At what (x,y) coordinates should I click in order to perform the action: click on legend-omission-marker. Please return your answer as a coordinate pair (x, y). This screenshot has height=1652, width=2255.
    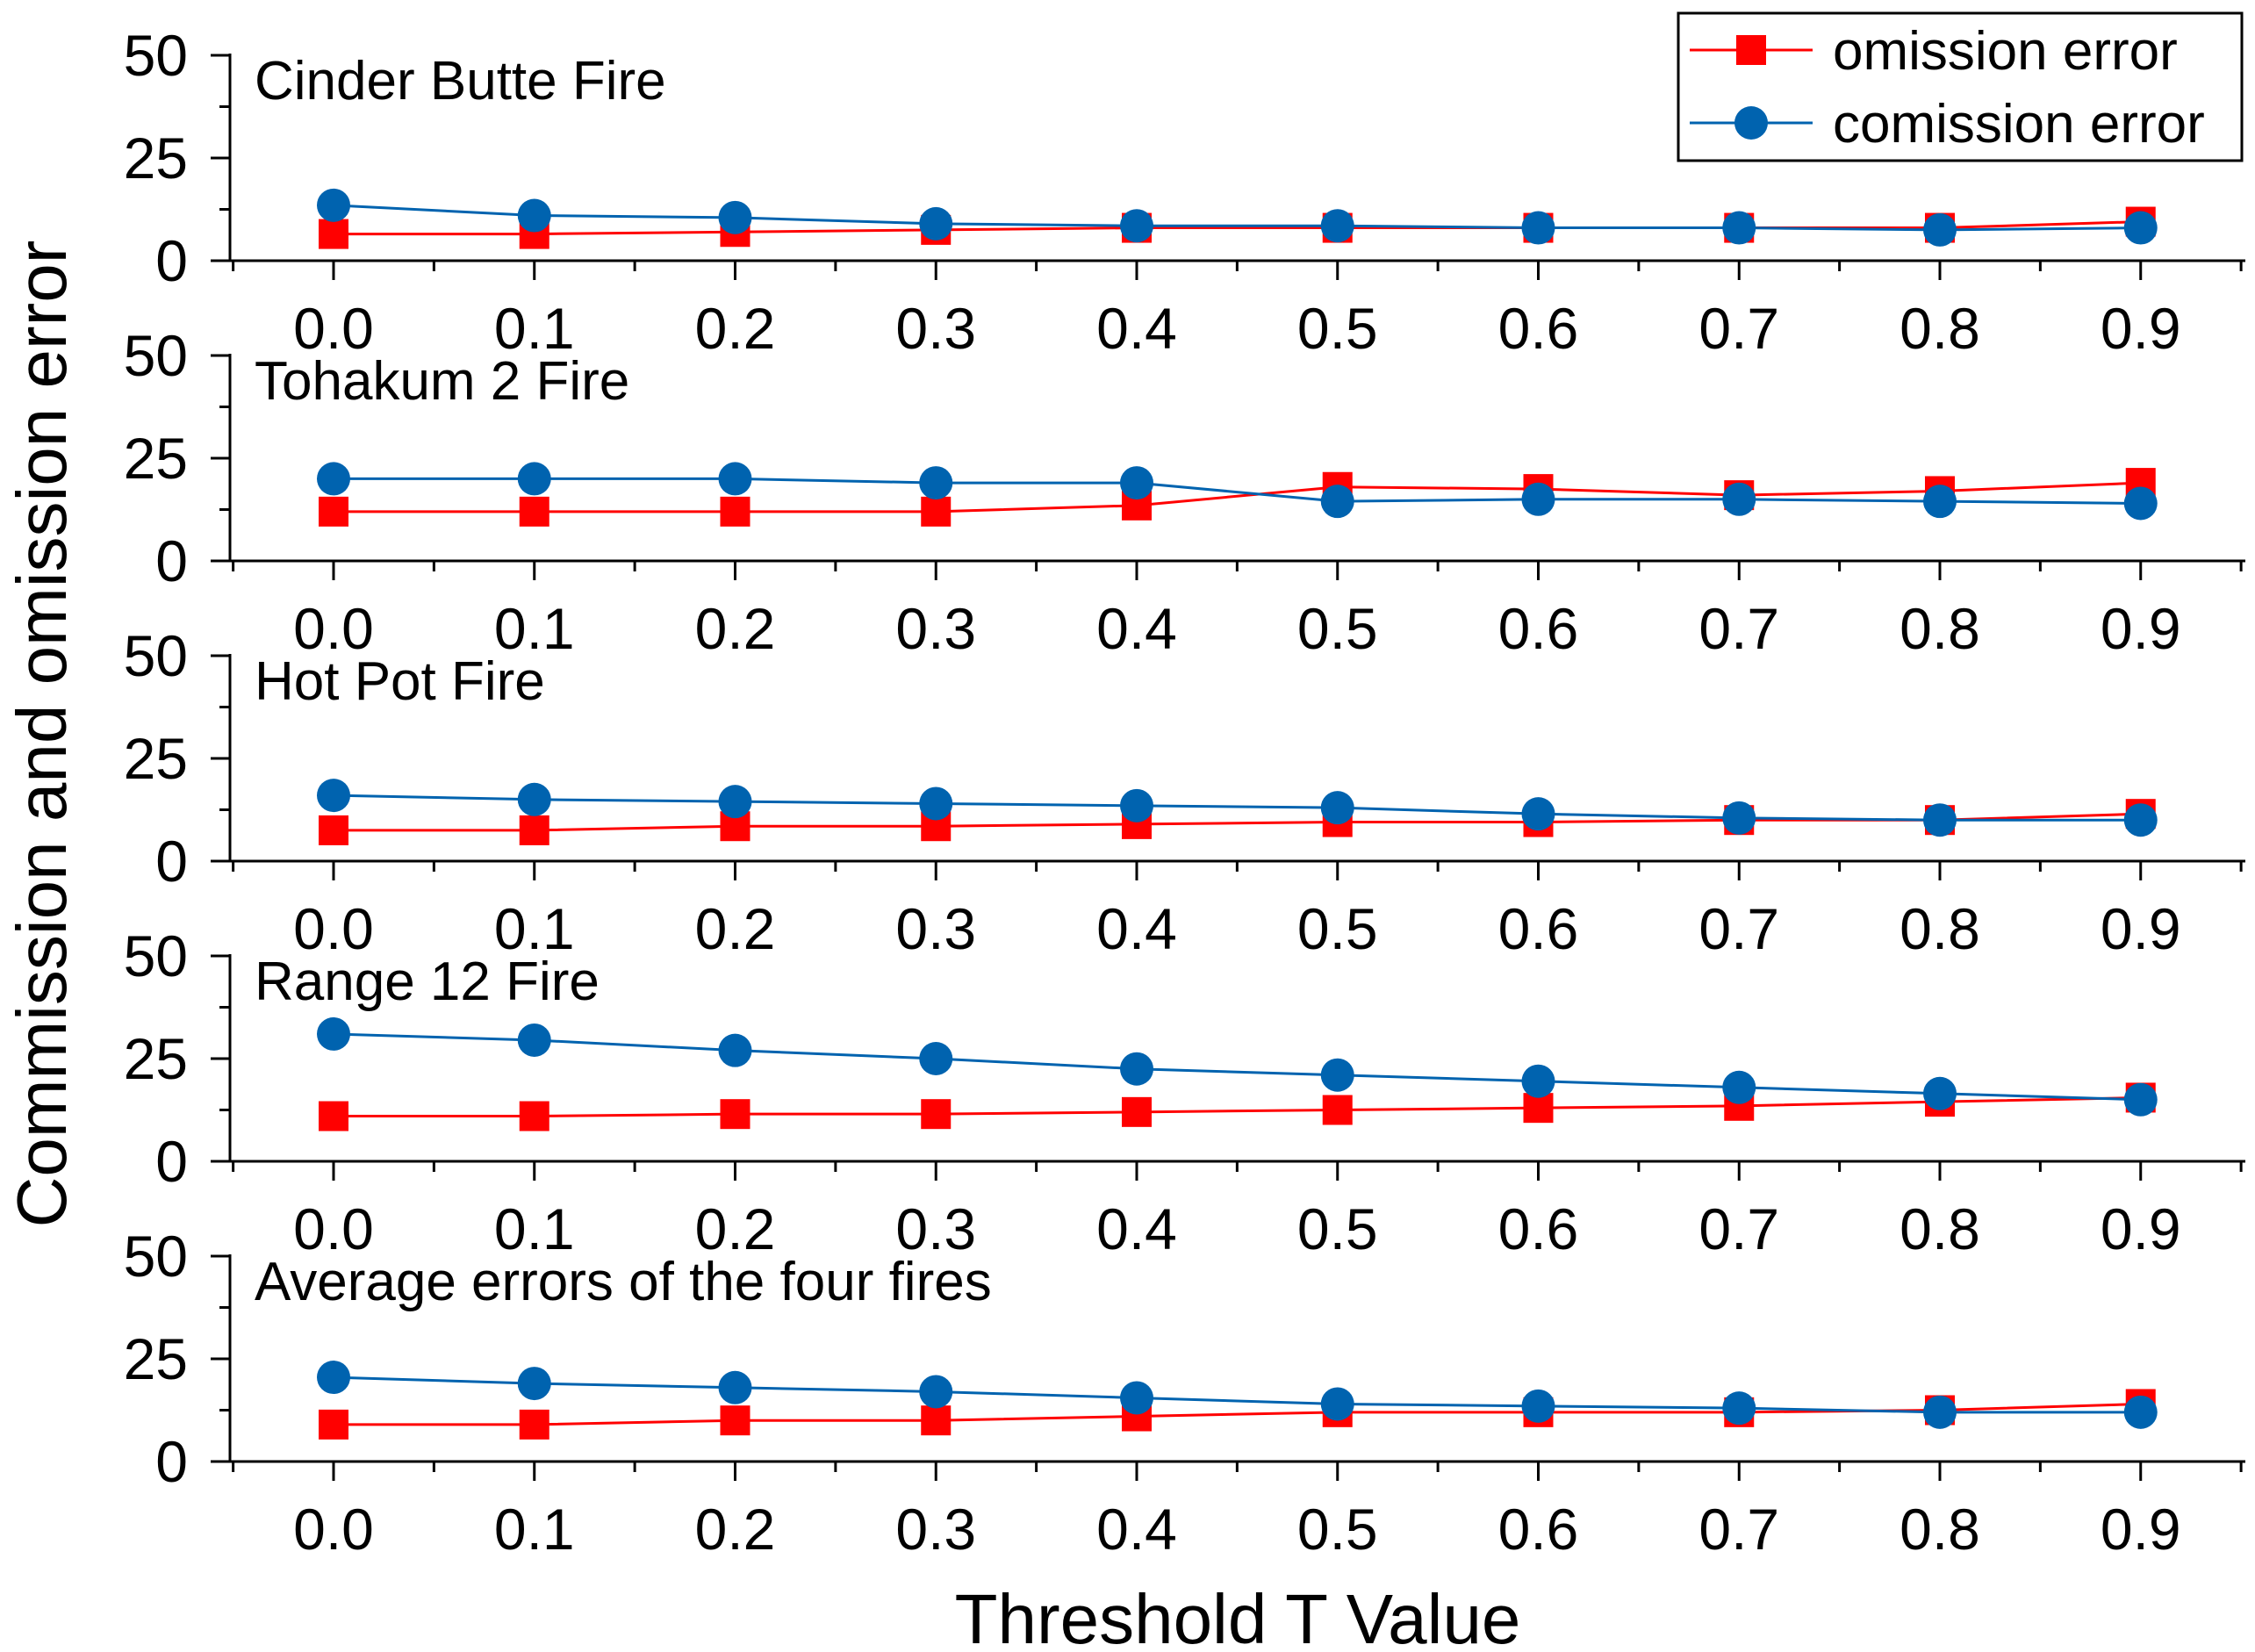
    Looking at the image, I should click on (1751, 50).